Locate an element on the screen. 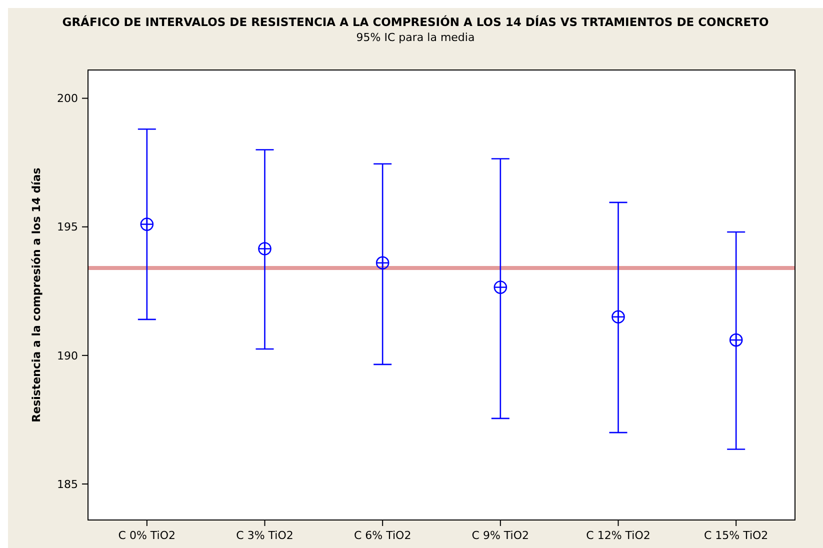 The image size is (823, 548). x-tick-label: C 9% TiO2 is located at coordinates (501, 535).